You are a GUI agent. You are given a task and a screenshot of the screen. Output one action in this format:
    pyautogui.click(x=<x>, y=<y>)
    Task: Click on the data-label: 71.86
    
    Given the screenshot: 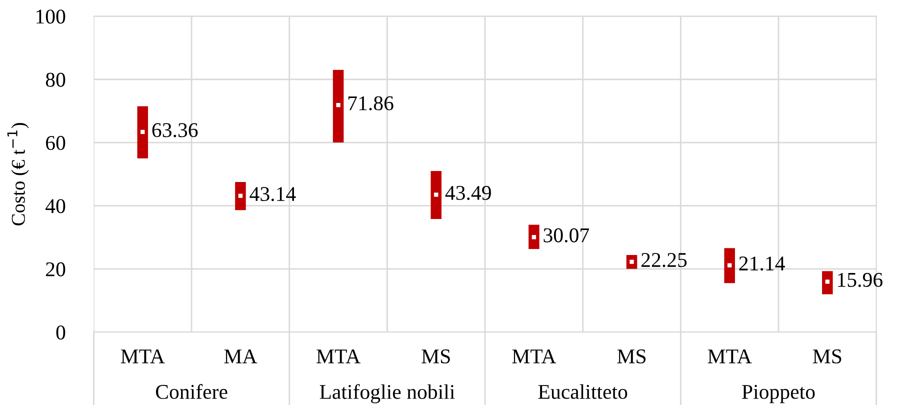 What is the action you would take?
    pyautogui.click(x=371, y=103)
    